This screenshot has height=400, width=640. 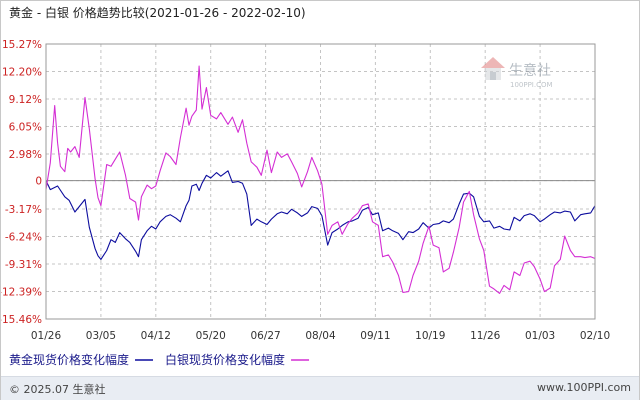 What do you see at coordinates (57, 389) in the screenshot?
I see `footer-copyright: © 2025.07 生意社` at bounding box center [57, 389].